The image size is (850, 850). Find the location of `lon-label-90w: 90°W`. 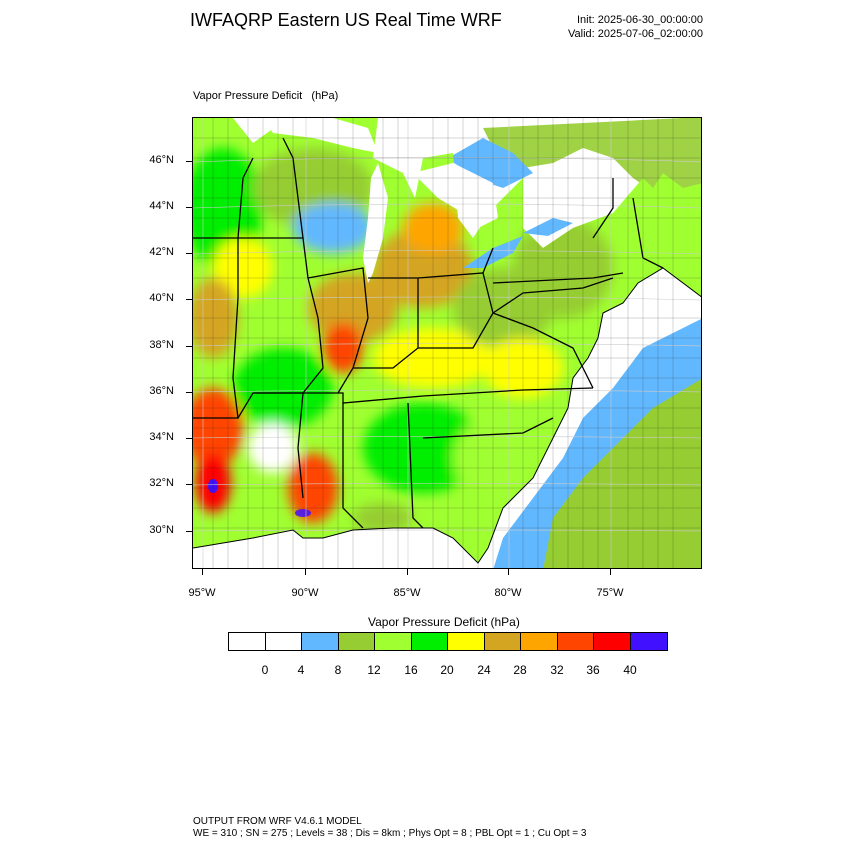

lon-label-90w: 90°W is located at coordinates (305, 593).